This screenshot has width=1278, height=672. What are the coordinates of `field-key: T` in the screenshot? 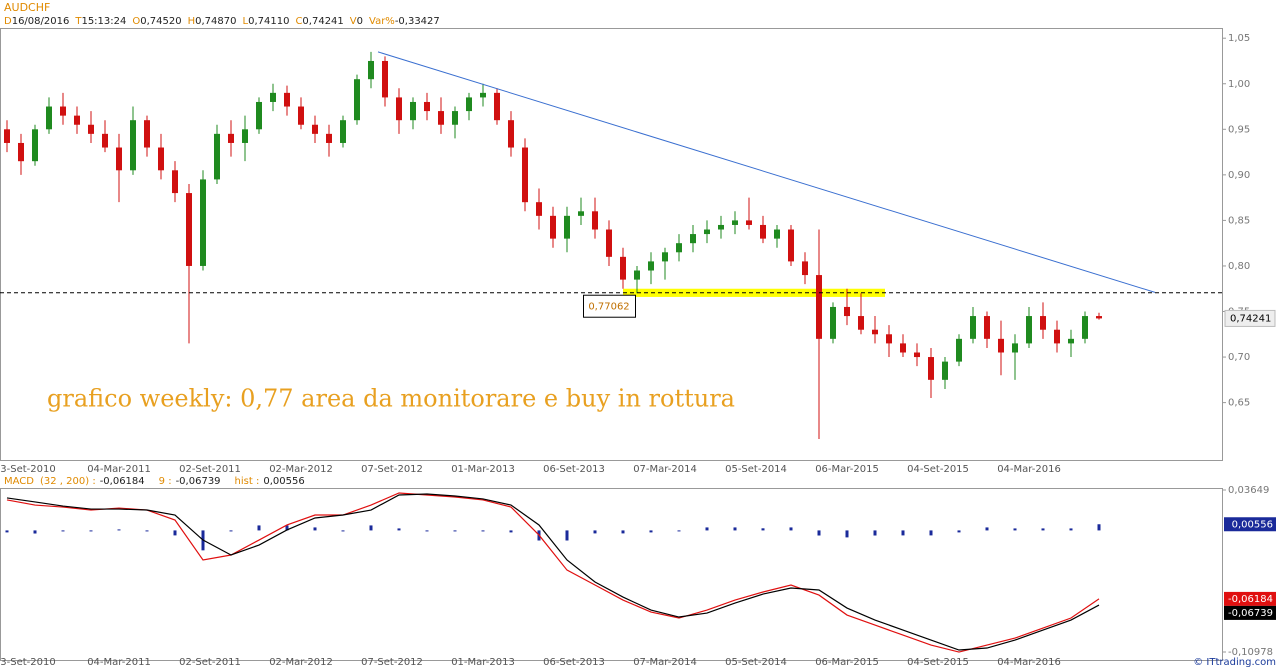 It's located at (78, 21).